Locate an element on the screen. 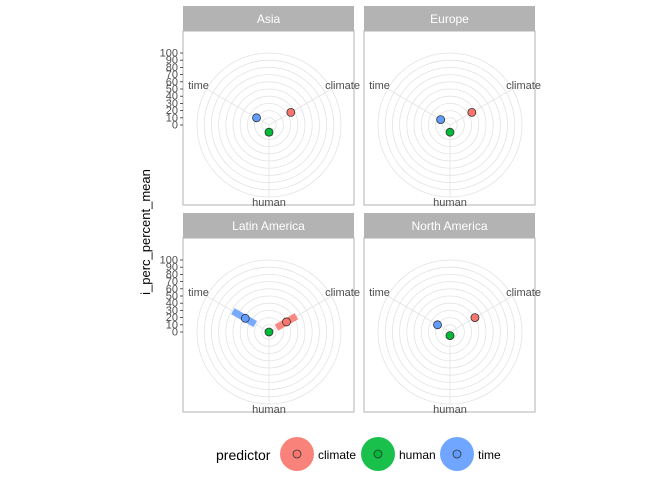 The image size is (672, 480). facet-title: North America is located at coordinates (449, 226).